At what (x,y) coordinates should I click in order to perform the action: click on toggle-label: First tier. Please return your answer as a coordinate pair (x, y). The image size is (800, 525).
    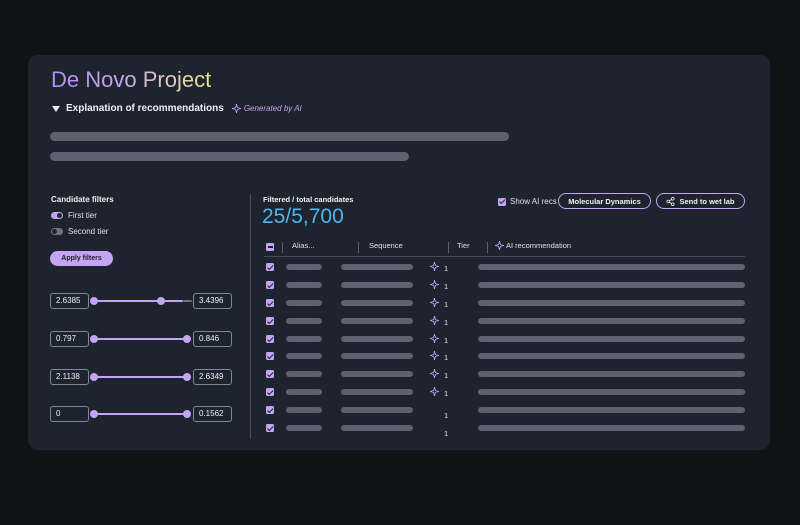
    Looking at the image, I should click on (82, 215).